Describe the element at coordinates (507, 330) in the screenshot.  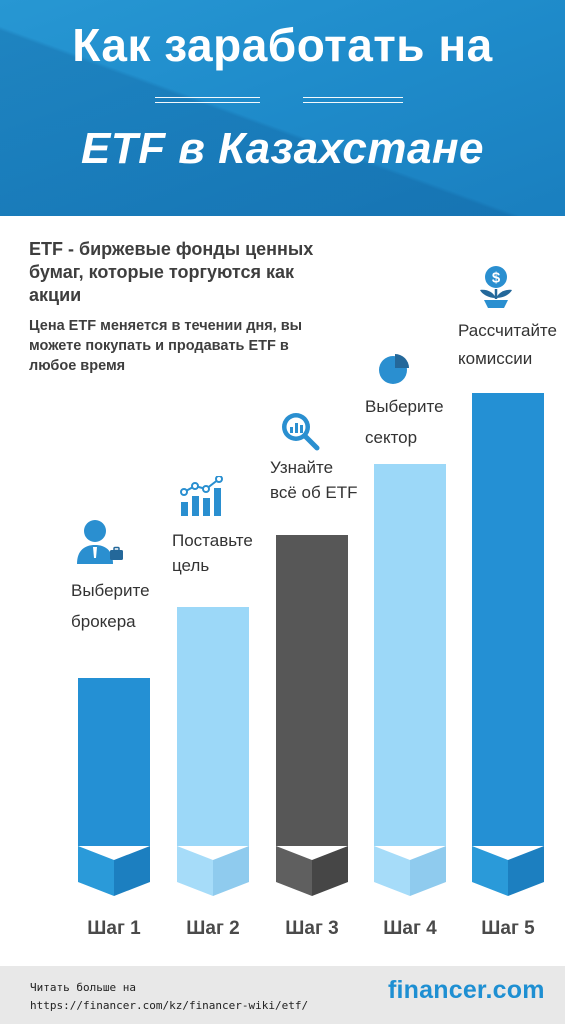
I see `step-5-caption-line-1: Рассчитайте` at that location.